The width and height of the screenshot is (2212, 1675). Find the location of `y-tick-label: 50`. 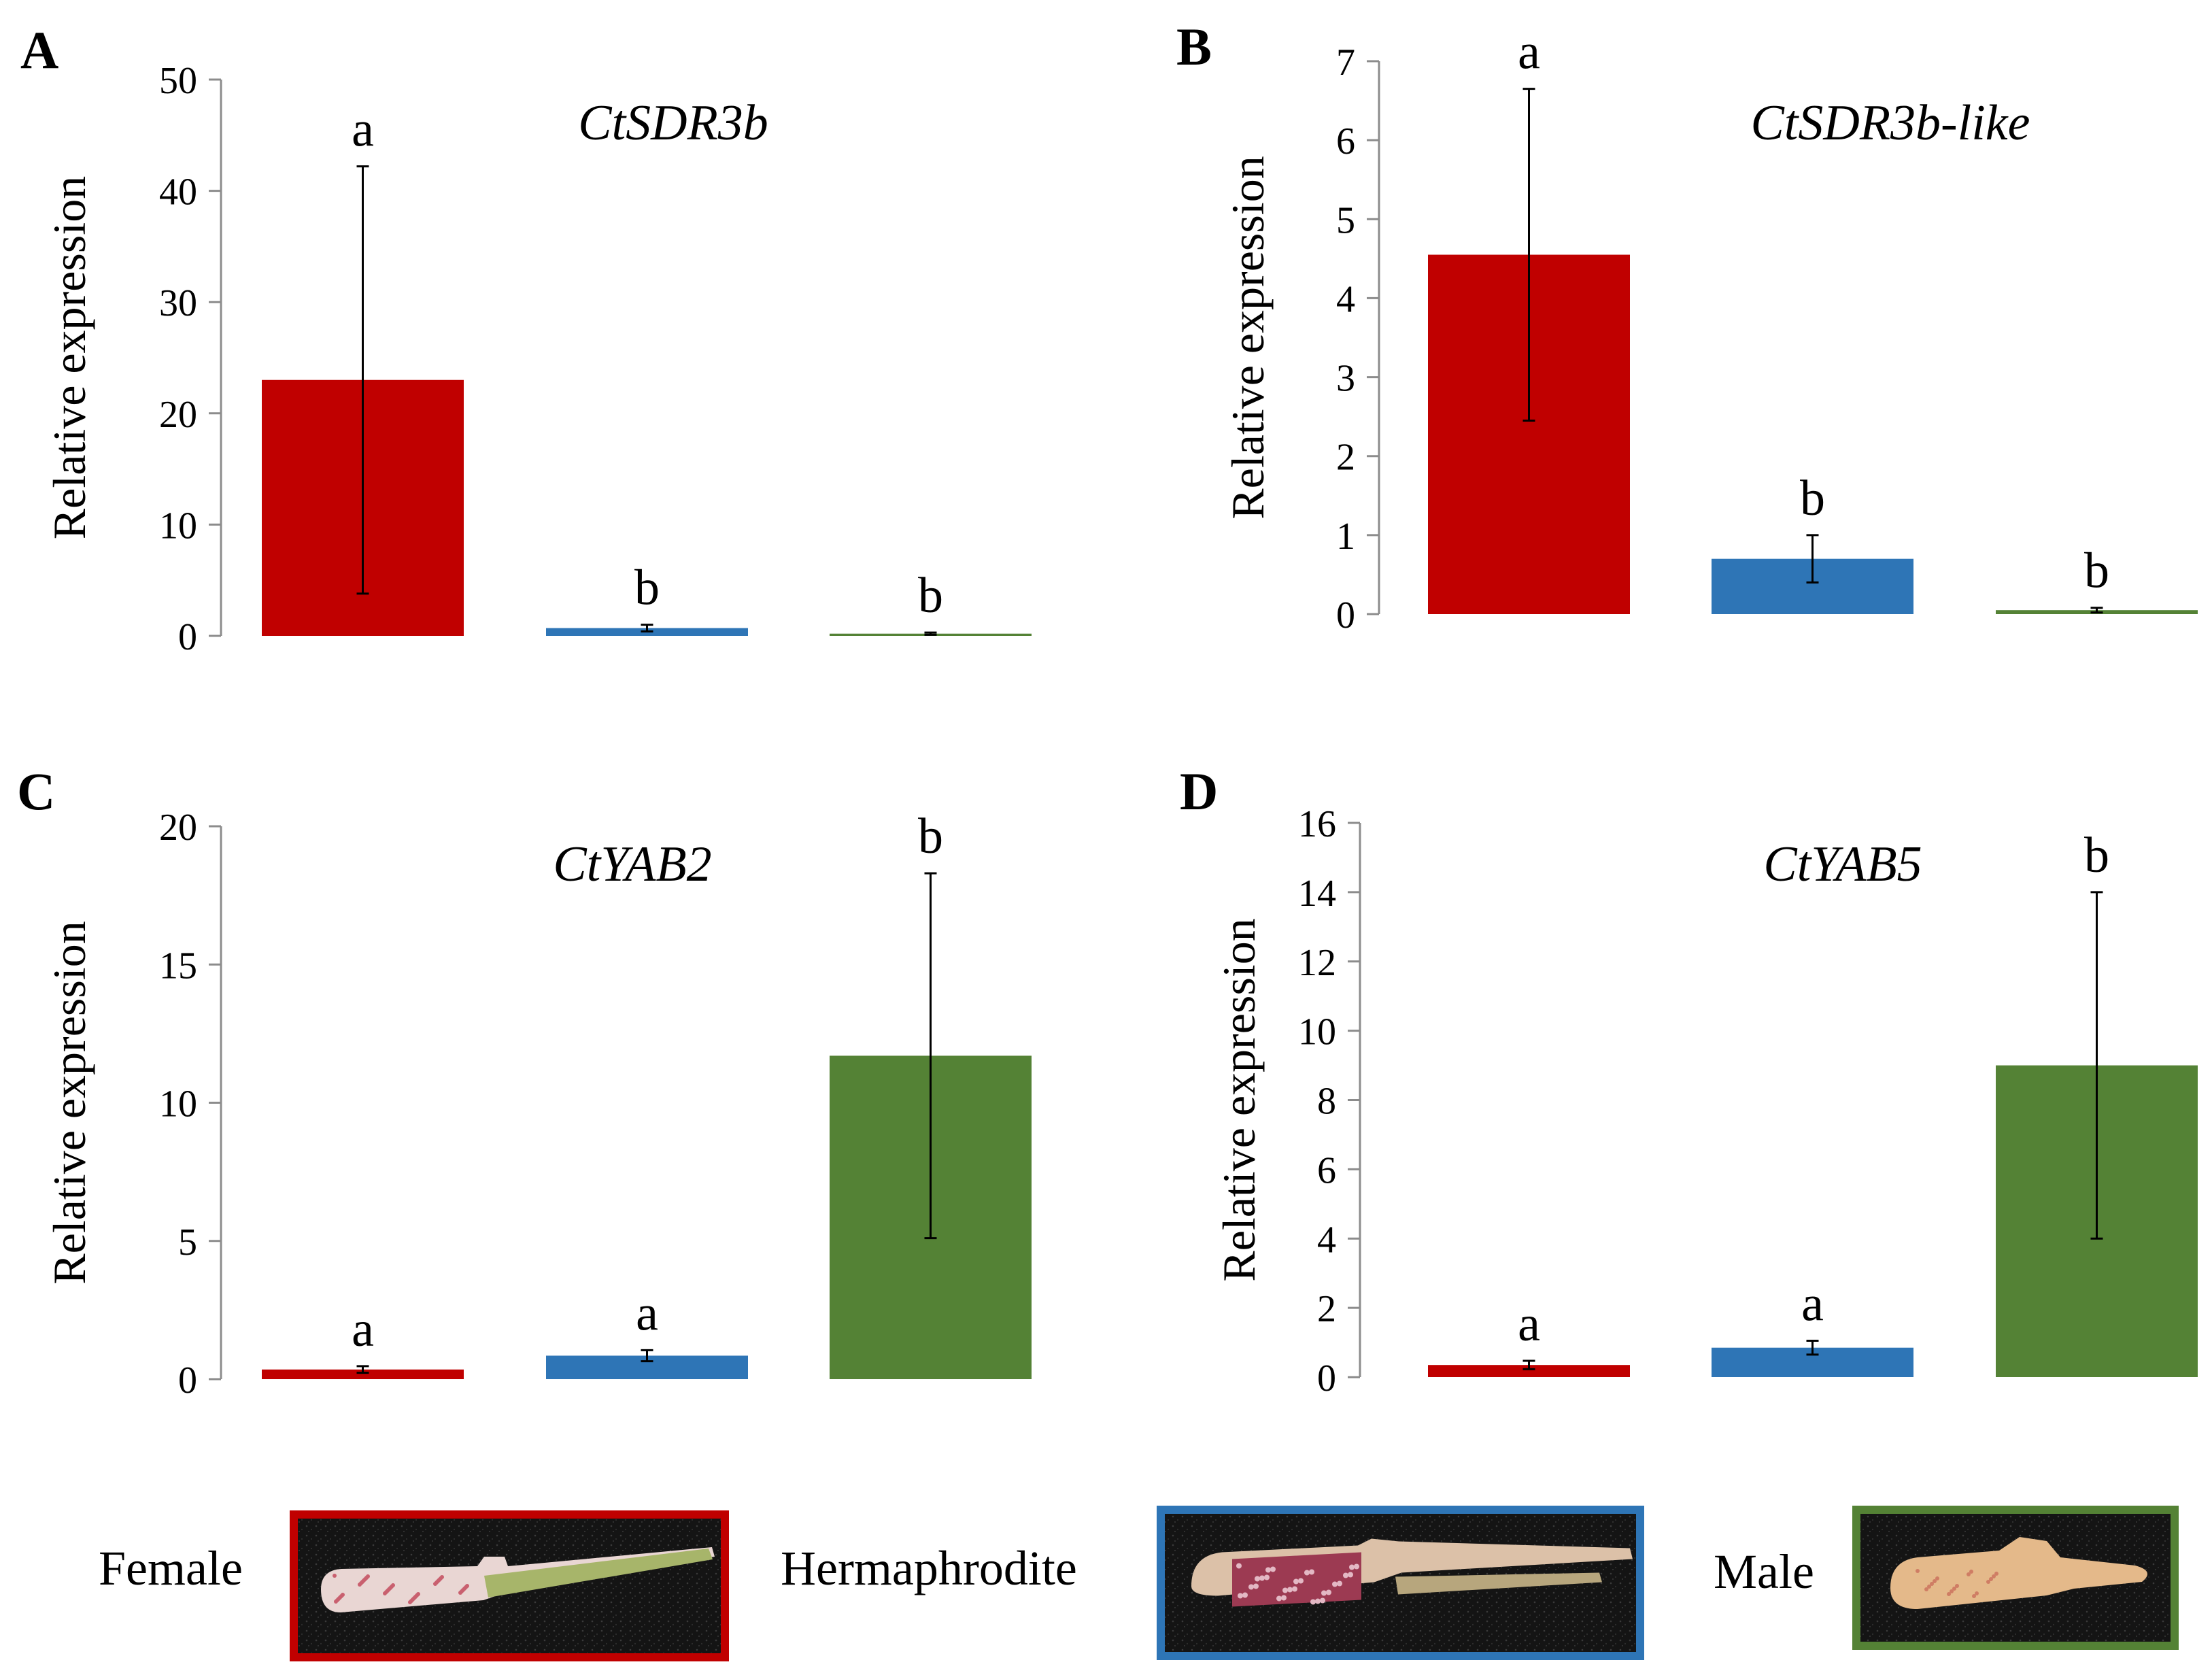

y-tick-label: 50 is located at coordinates (178, 81).